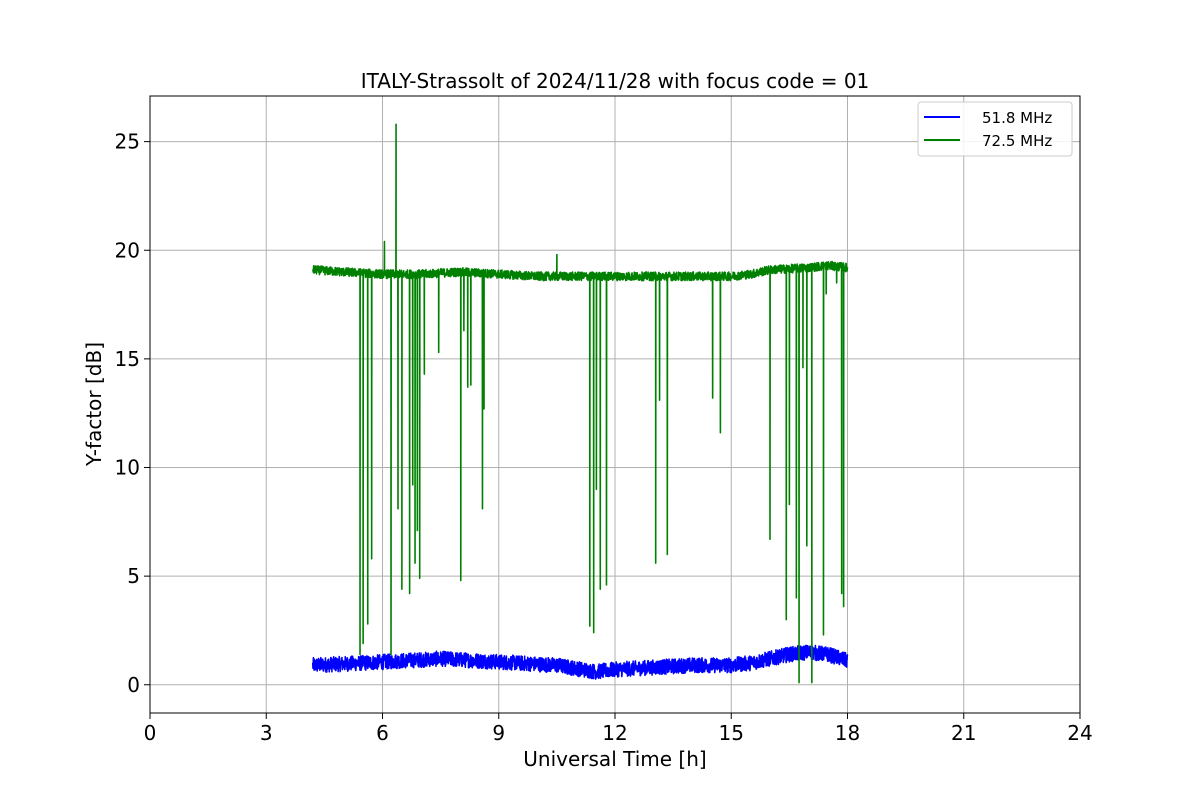 The width and height of the screenshot is (1200, 800). What do you see at coordinates (614, 759) in the screenshot?
I see `x-axis-label: Universal Time [h]` at bounding box center [614, 759].